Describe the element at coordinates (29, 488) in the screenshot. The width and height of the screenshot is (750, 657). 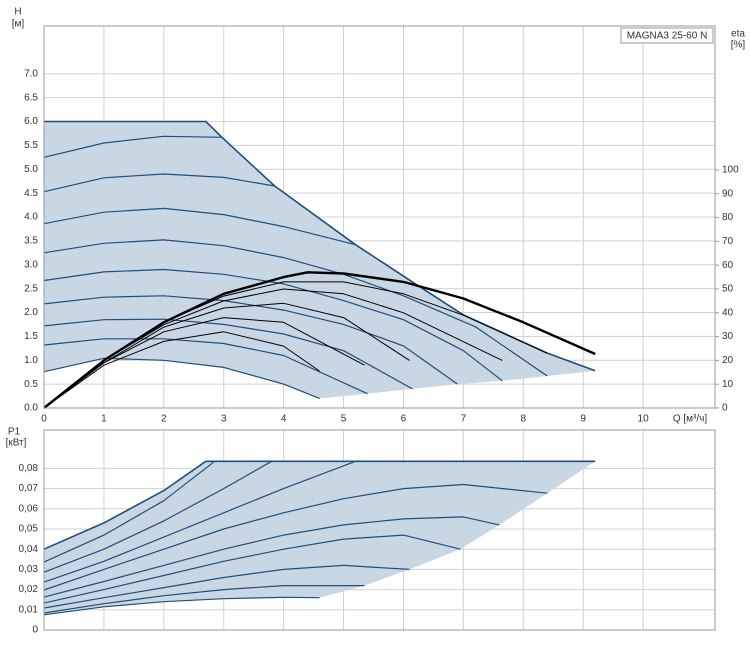
I see `y-tick-label: 0,07` at that location.